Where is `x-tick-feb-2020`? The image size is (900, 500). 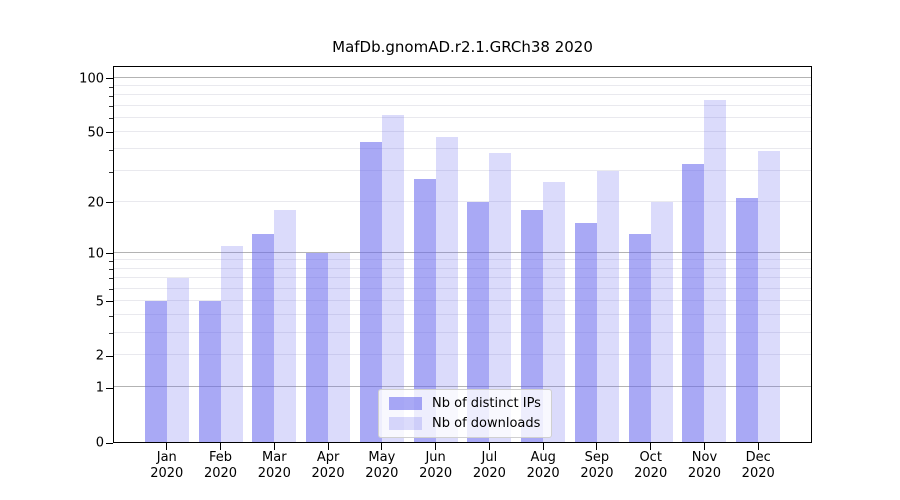 x-tick-feb-2020 is located at coordinates (221, 446).